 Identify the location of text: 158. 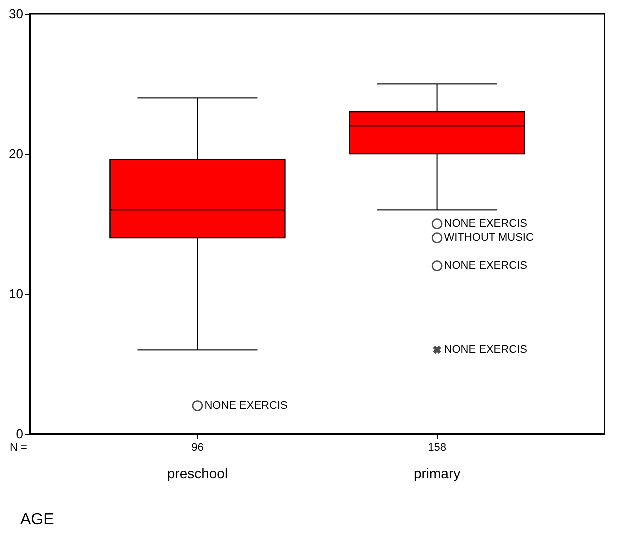
(437, 448).